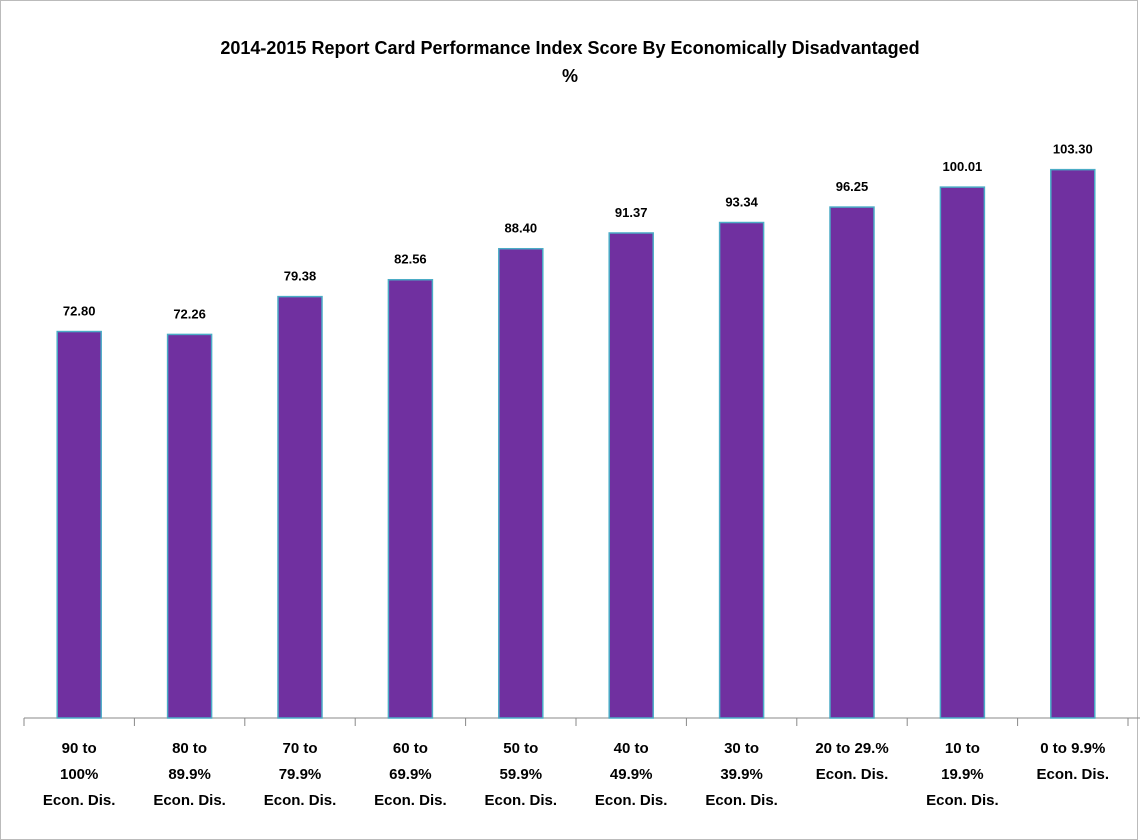 The image size is (1140, 840). I want to click on data-label: 79.38, so click(300, 276).